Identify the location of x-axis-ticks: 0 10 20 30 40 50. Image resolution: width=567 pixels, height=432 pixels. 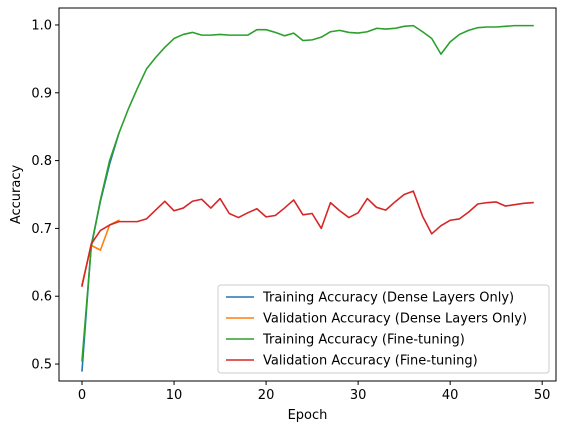
(314, 392).